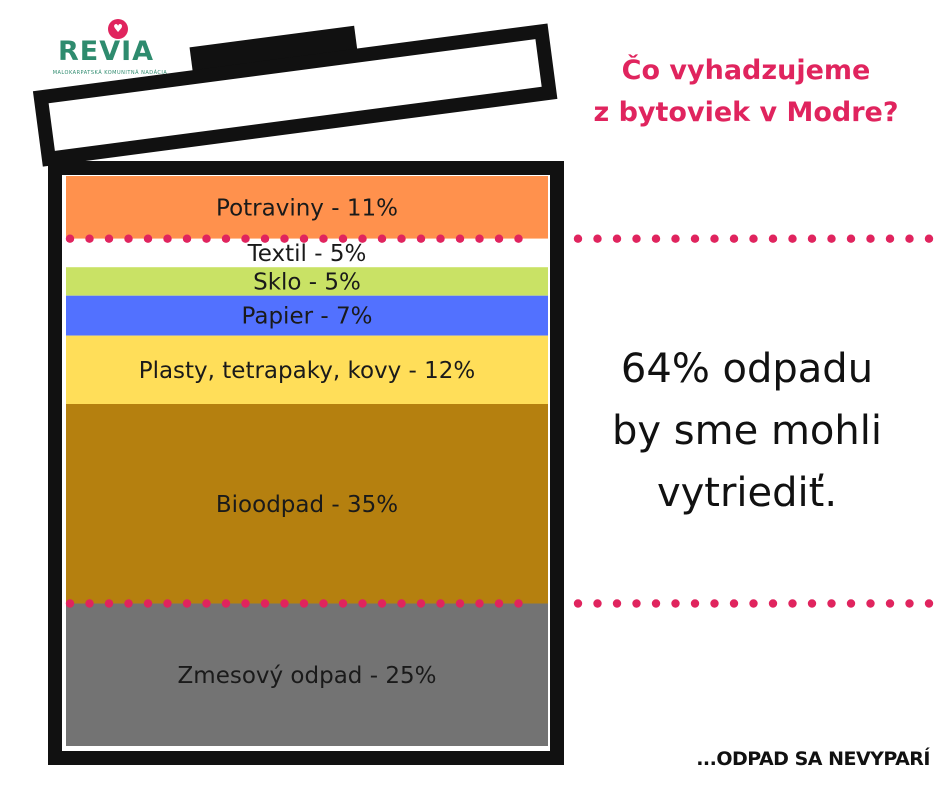  I want to click on recyclable-claim: 64% odpadu by sme mohli vytriediť., so click(747, 431).